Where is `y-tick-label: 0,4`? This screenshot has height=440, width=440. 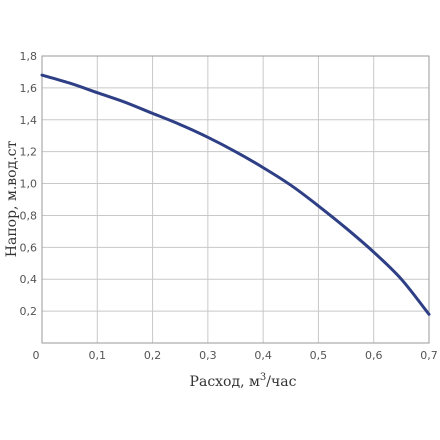 y-tick-label: 0,4 is located at coordinates (29, 279).